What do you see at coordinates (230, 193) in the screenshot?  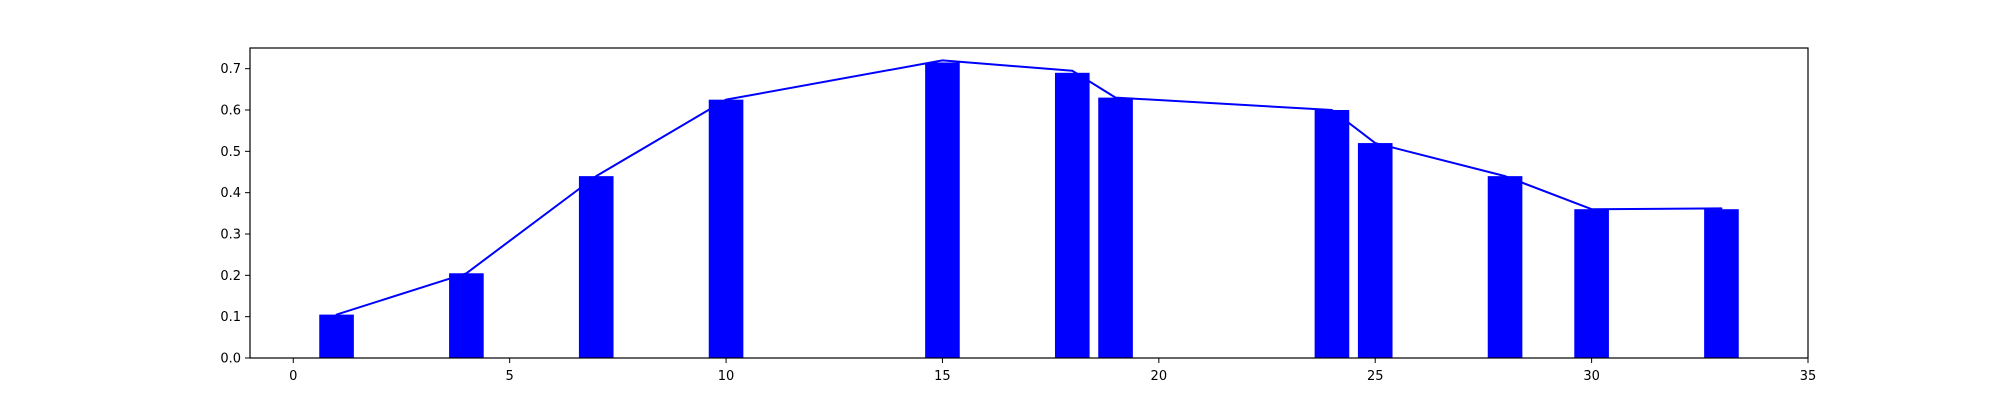 I see `y-tick-label-4: 0.4` at bounding box center [230, 193].